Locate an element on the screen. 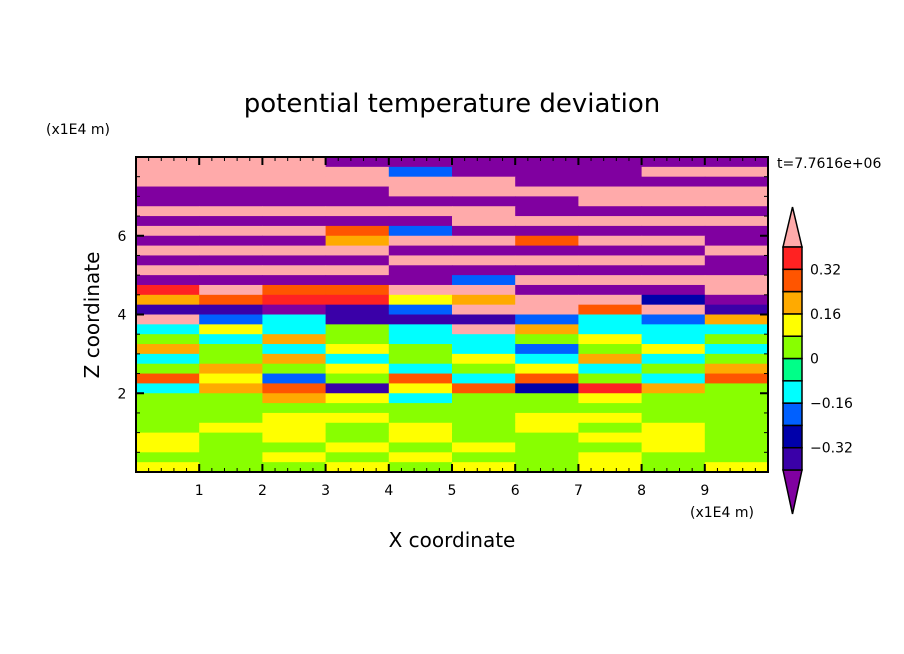  x-tick-label: 2 is located at coordinates (262, 491).